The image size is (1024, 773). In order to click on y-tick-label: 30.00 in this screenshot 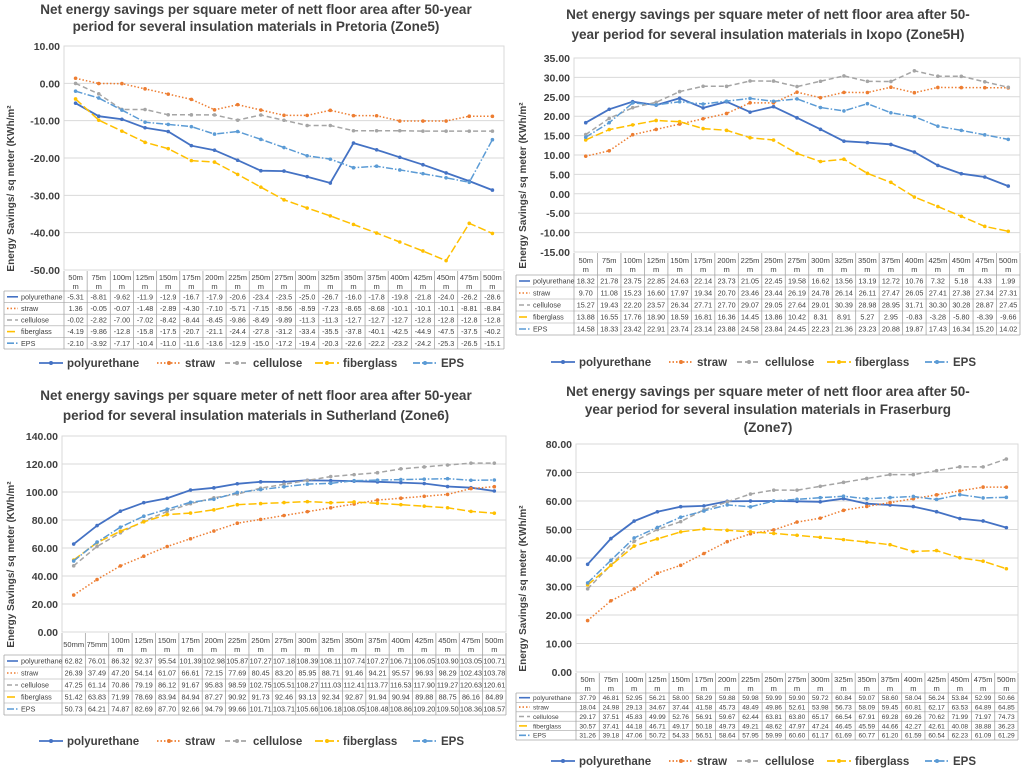, I will do `click(557, 78)`.